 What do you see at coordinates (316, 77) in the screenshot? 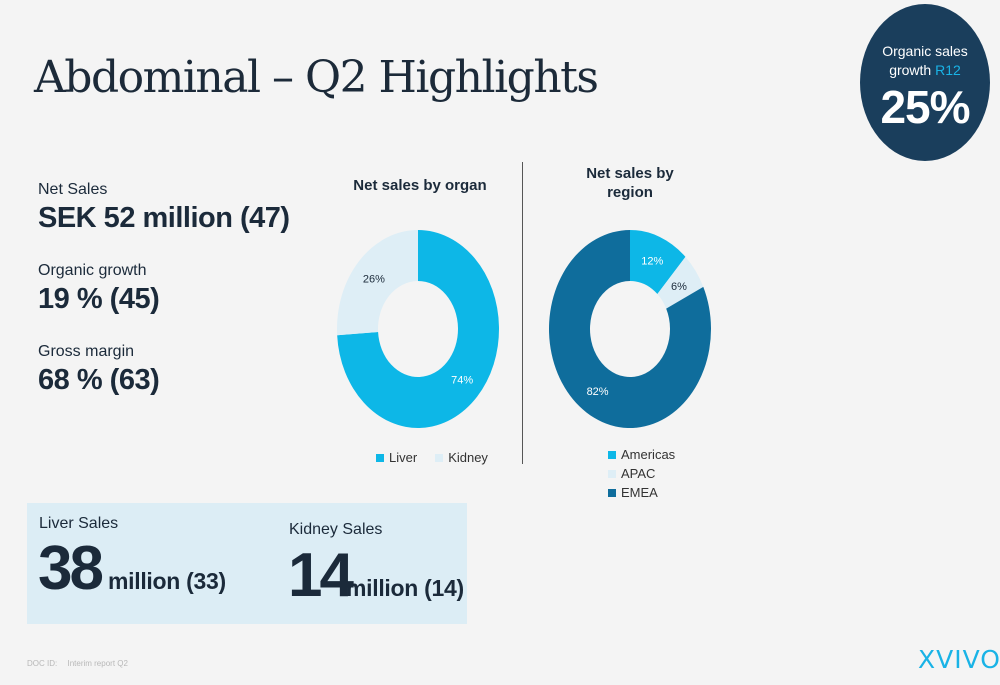
I see `page-title: Abdominal – Q2 Highlights` at bounding box center [316, 77].